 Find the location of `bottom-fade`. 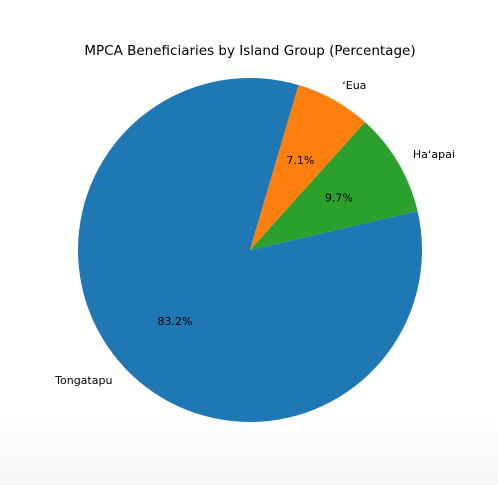

bottom-fade is located at coordinates (249, 450).